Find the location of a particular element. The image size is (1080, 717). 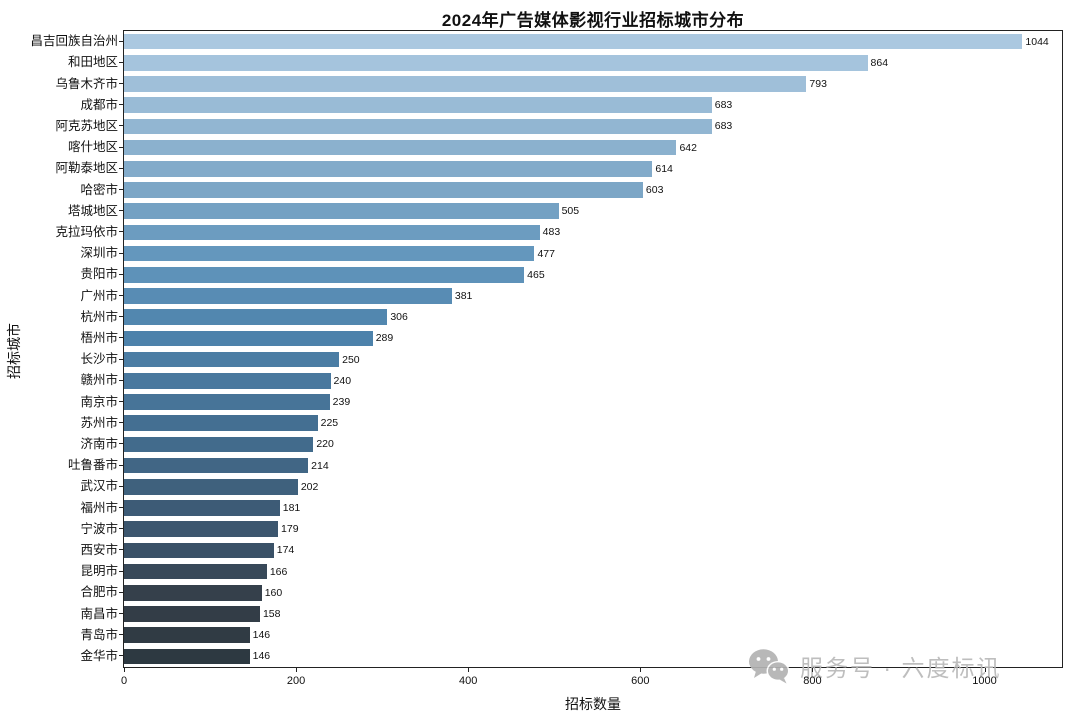

bar-value-label: 603 is located at coordinates (654, 190).